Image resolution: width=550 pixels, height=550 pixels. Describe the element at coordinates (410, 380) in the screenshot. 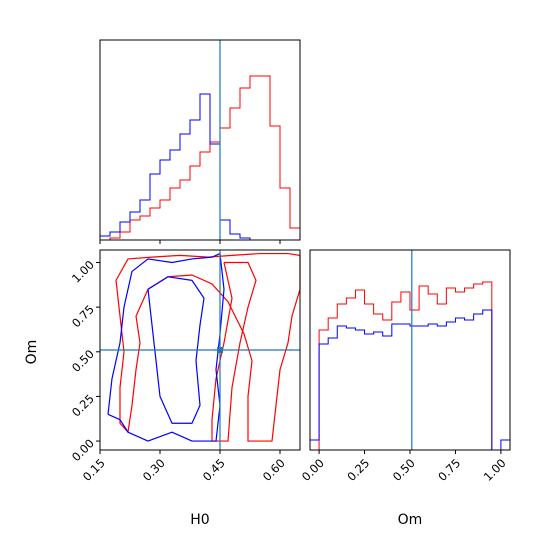

I see `hist-om-series-1-step` at that location.